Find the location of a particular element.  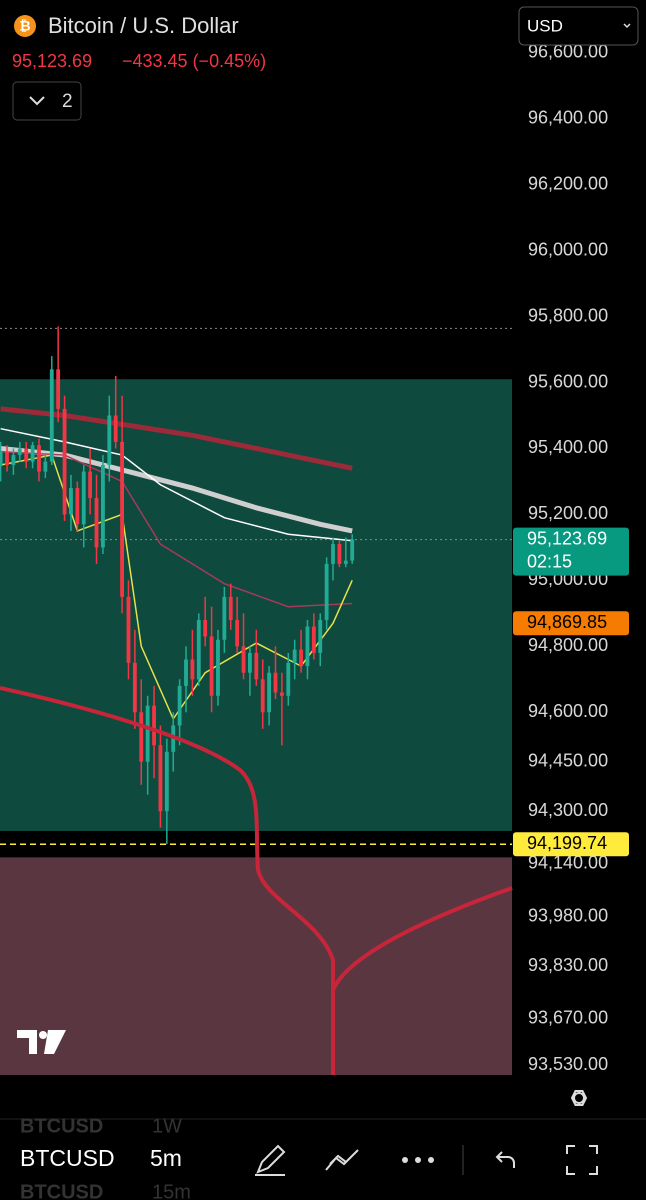

y-tick-label: 95,200.00 is located at coordinates (568, 513).